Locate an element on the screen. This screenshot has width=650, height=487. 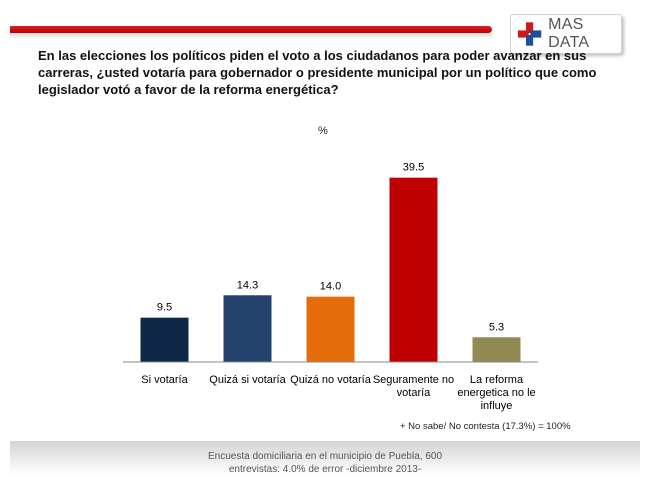
category-label-1: Quizá si votaría is located at coordinates (247, 380).